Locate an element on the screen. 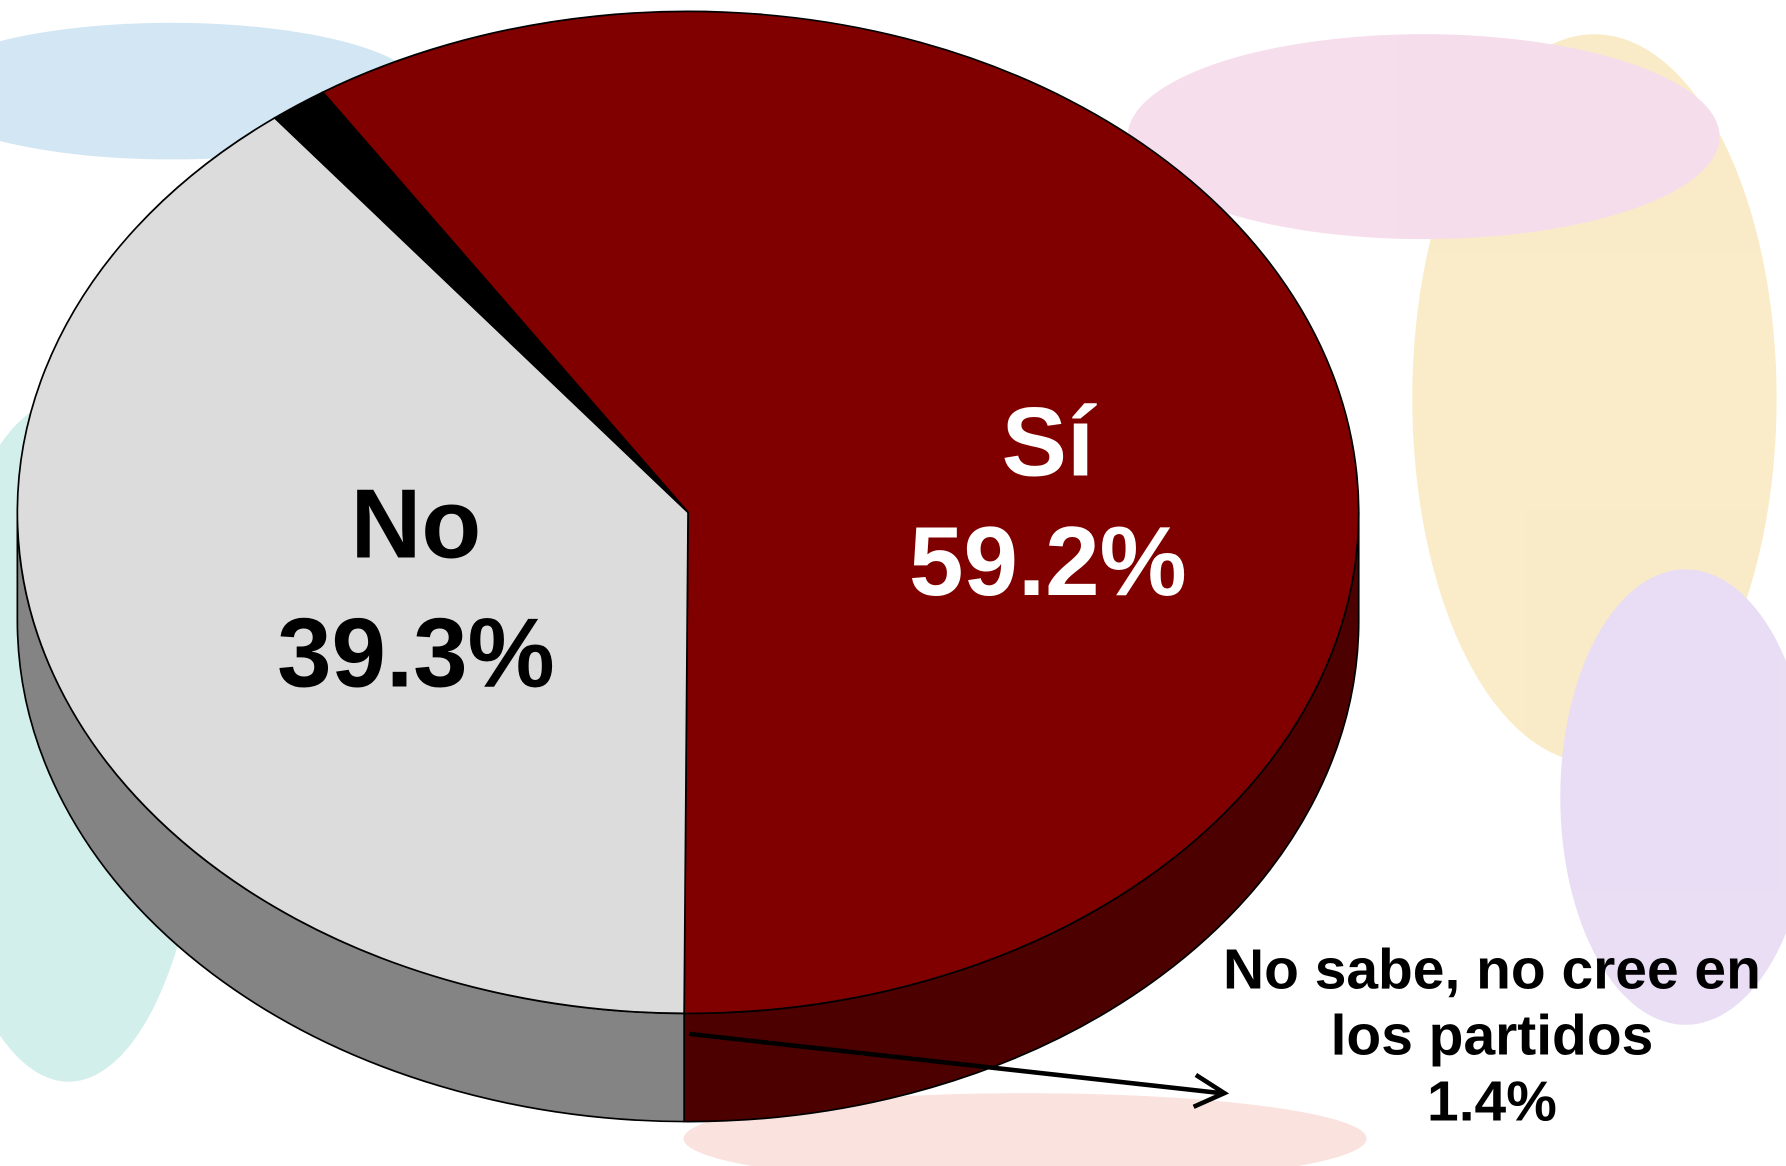 This screenshot has width=1786, height=1166. value-label: 1.4% is located at coordinates (1492, 1101).